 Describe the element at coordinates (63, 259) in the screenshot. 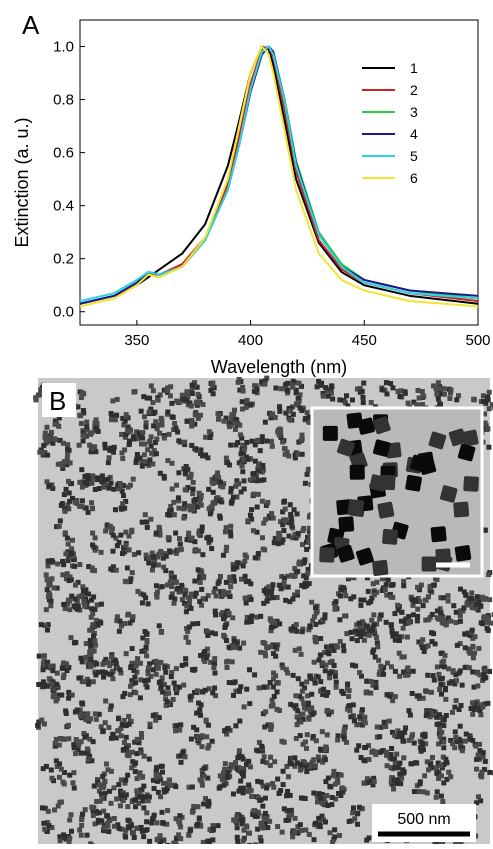

I see `y-tick-label: 0.2` at that location.